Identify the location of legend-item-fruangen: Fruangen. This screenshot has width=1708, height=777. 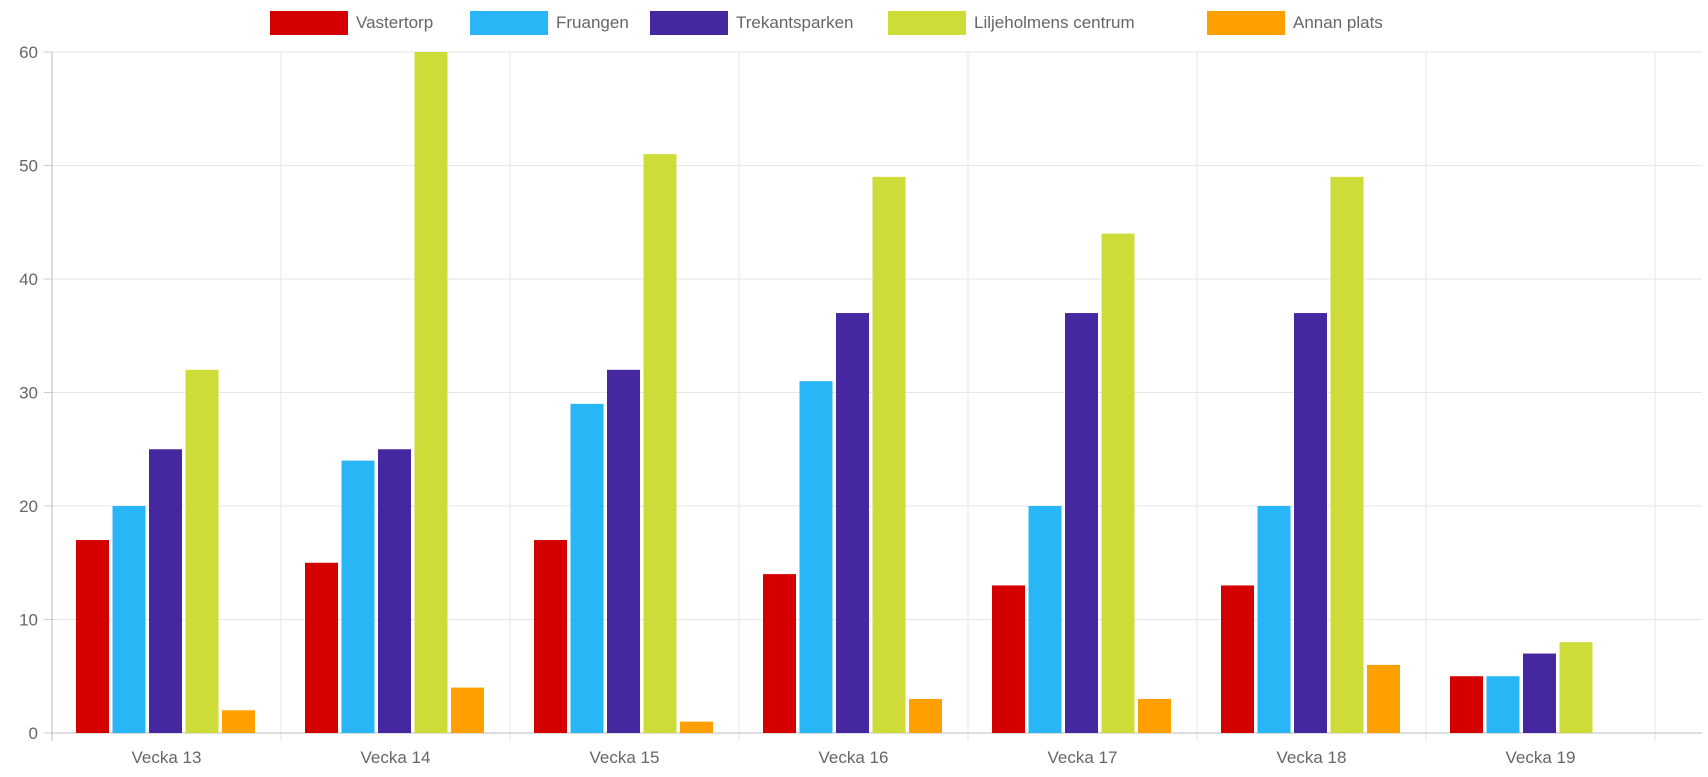
(549, 23).